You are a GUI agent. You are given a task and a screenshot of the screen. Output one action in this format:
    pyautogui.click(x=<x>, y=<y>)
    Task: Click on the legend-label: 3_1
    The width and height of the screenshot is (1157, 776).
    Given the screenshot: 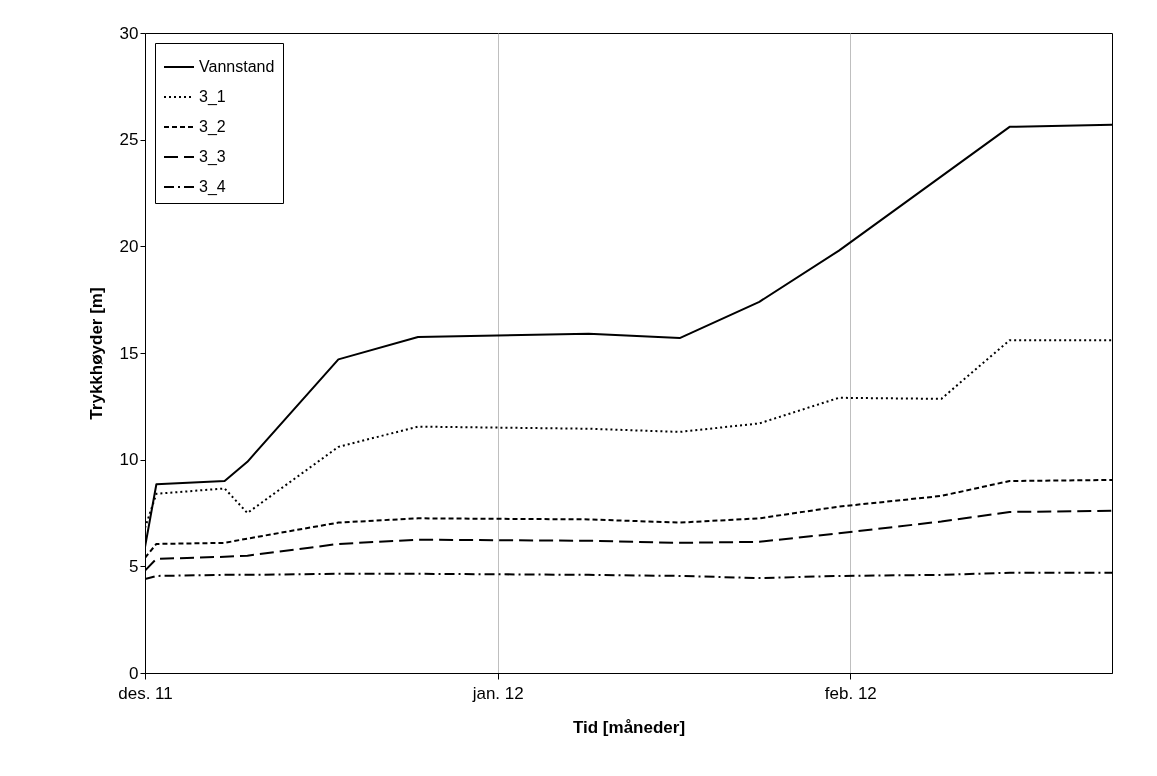 What is the action you would take?
    pyautogui.click(x=212, y=97)
    